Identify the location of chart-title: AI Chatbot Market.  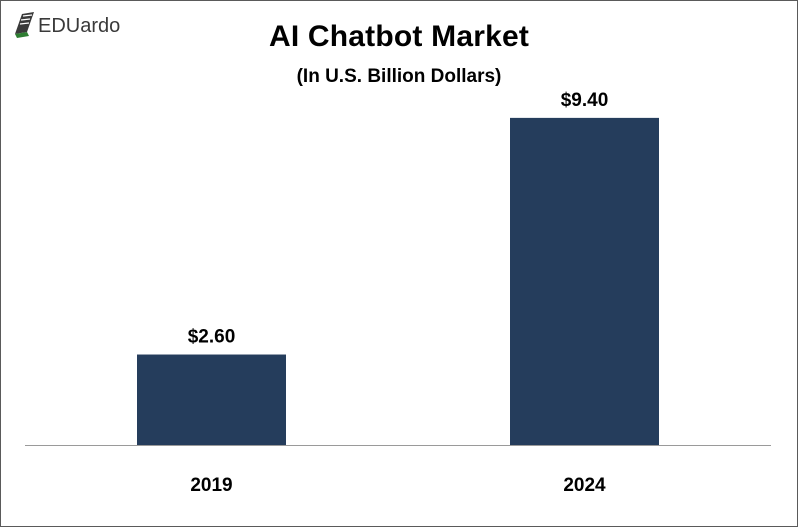
(399, 36).